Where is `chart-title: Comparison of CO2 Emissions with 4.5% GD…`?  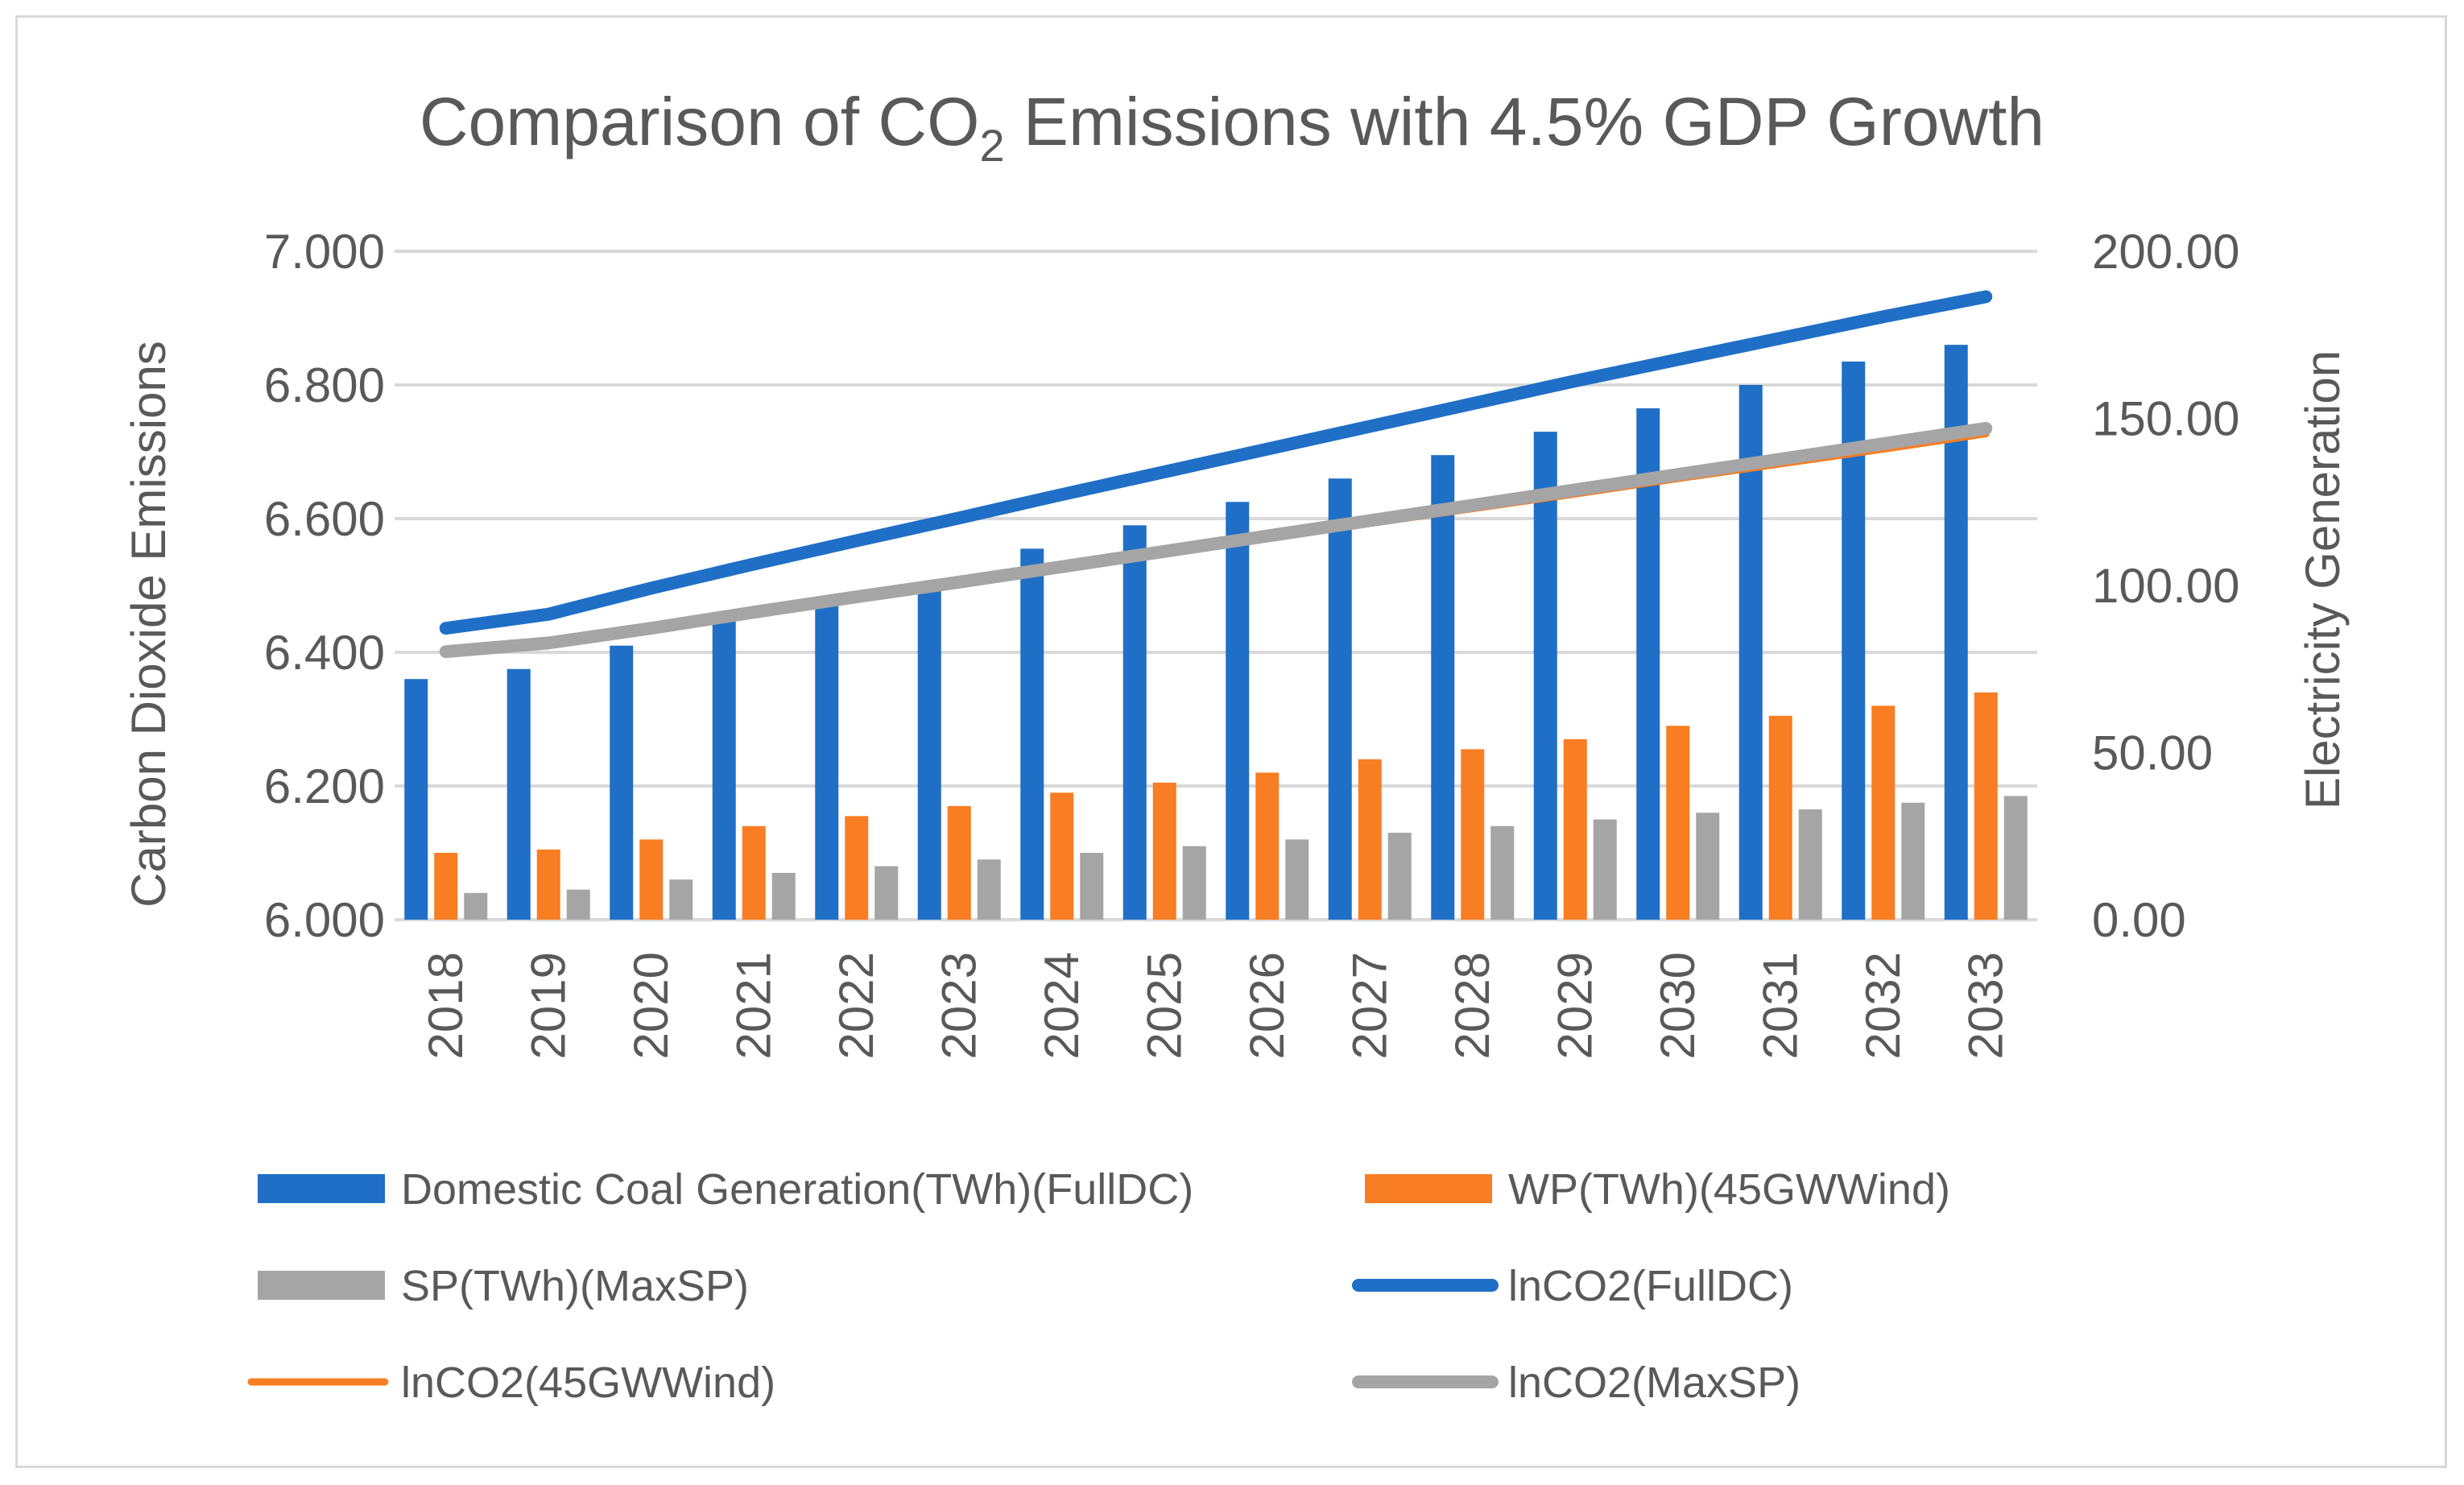
chart-title: Comparison of CO2 Emissions with 4.5% GD… is located at coordinates (1232, 128).